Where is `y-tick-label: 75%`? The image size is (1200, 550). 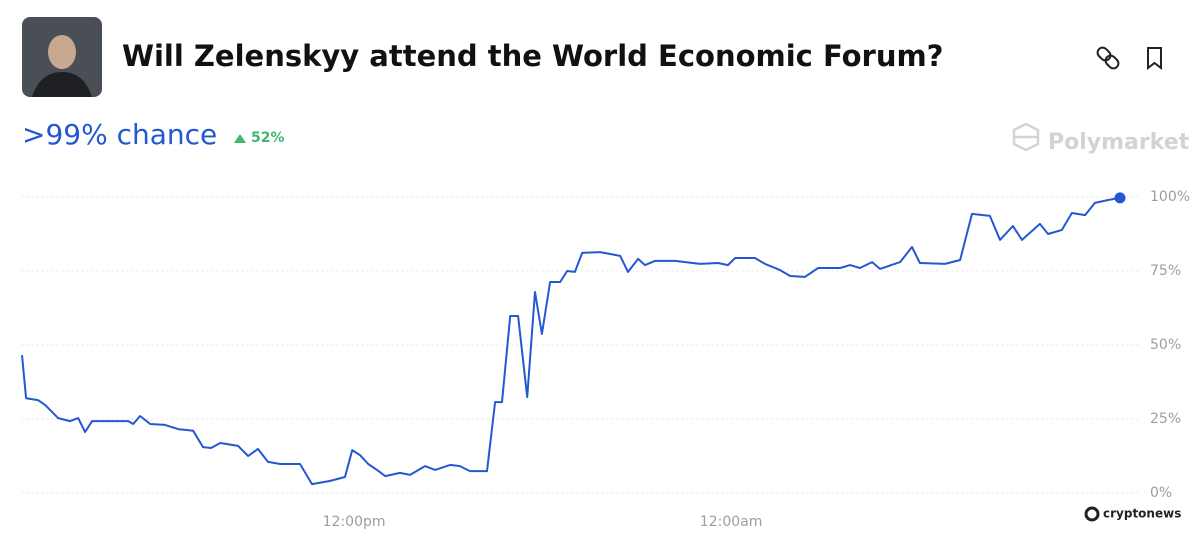
y-tick-label: 75% is located at coordinates (1165, 271).